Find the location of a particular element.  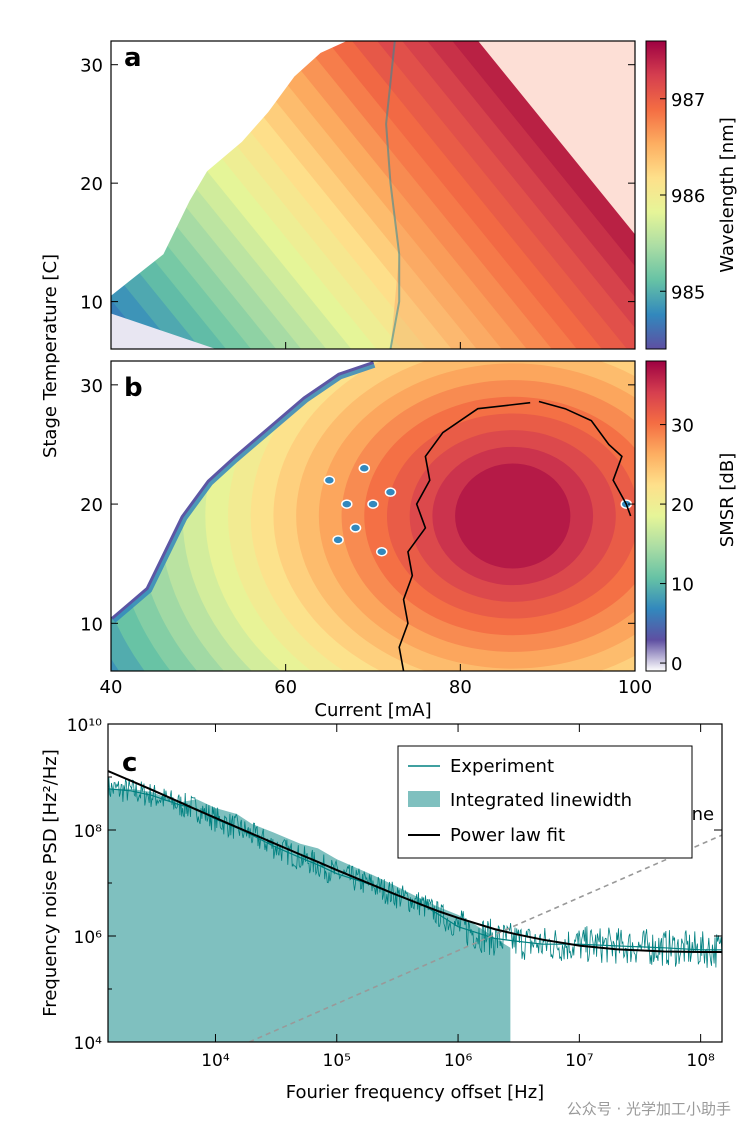

wavelength-colorbar-label: Wavelength [nm] is located at coordinates (727, 195).